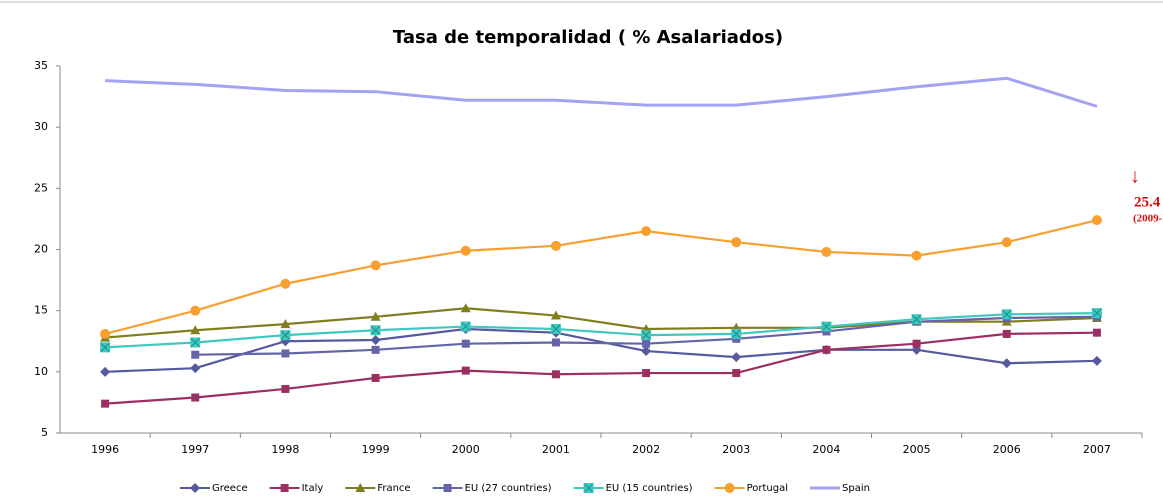  I want to click on x-tick-label: 2006, so click(1007, 449).